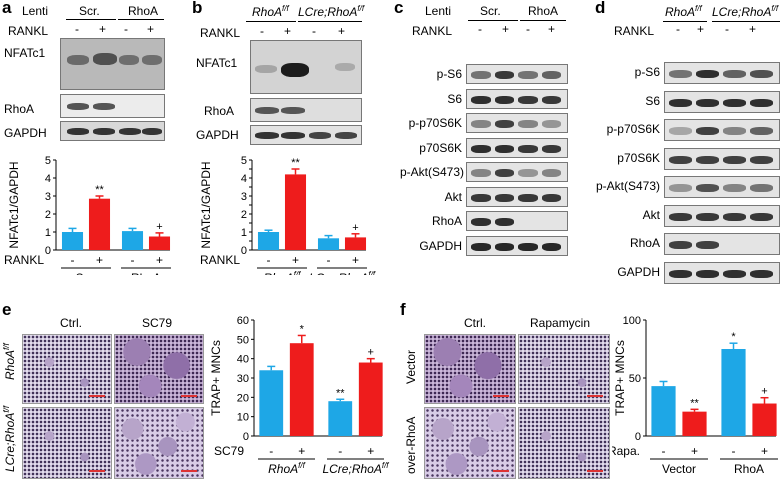 Image resolution: width=784 pixels, height=483 pixels. Describe the element at coordinates (243, 379) in the screenshot. I see `y-tick-label: 30` at that location.